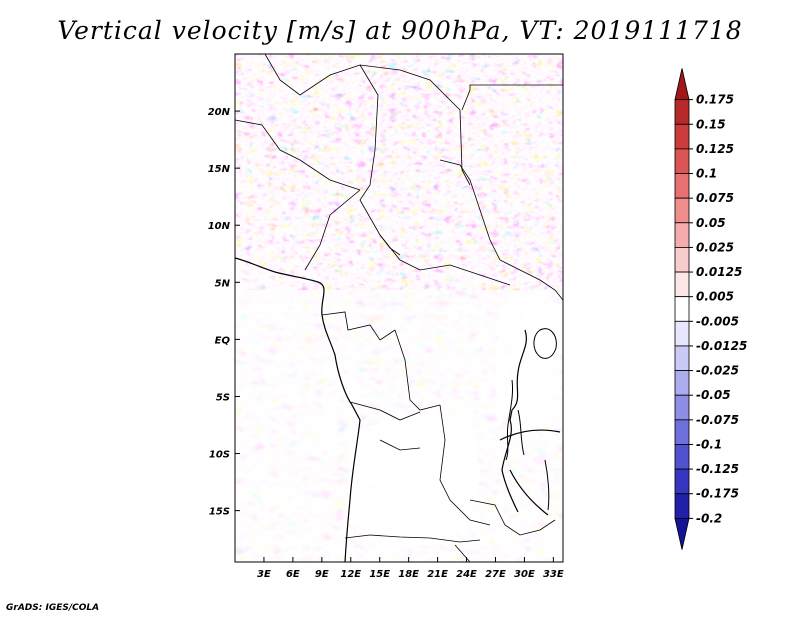 This screenshot has height=618, width=800. What do you see at coordinates (495, 574) in the screenshot?
I see `lon-tick-label: 27E` at bounding box center [495, 574].